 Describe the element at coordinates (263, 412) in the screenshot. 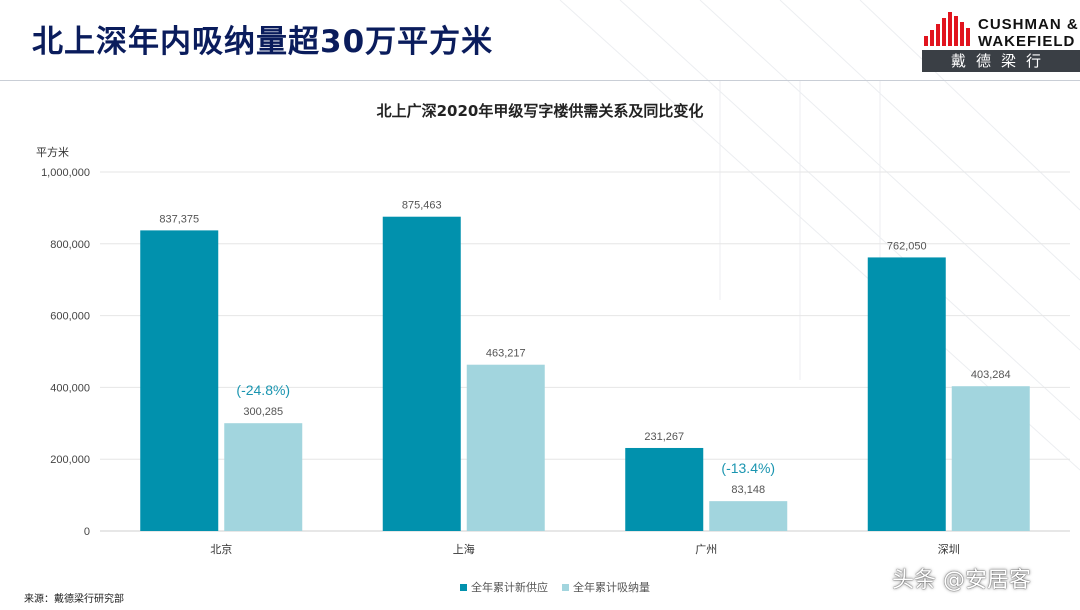

I see `data-label: 300,285` at that location.